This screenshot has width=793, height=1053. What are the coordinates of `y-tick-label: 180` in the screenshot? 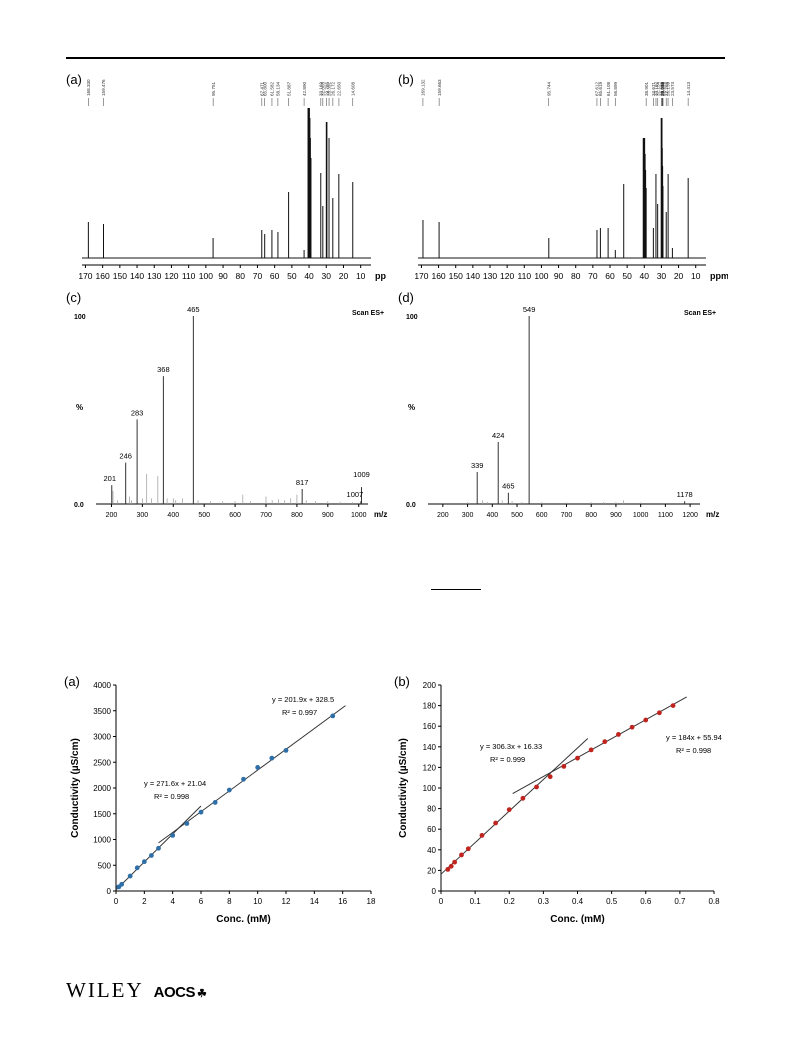 It's located at (430, 706).